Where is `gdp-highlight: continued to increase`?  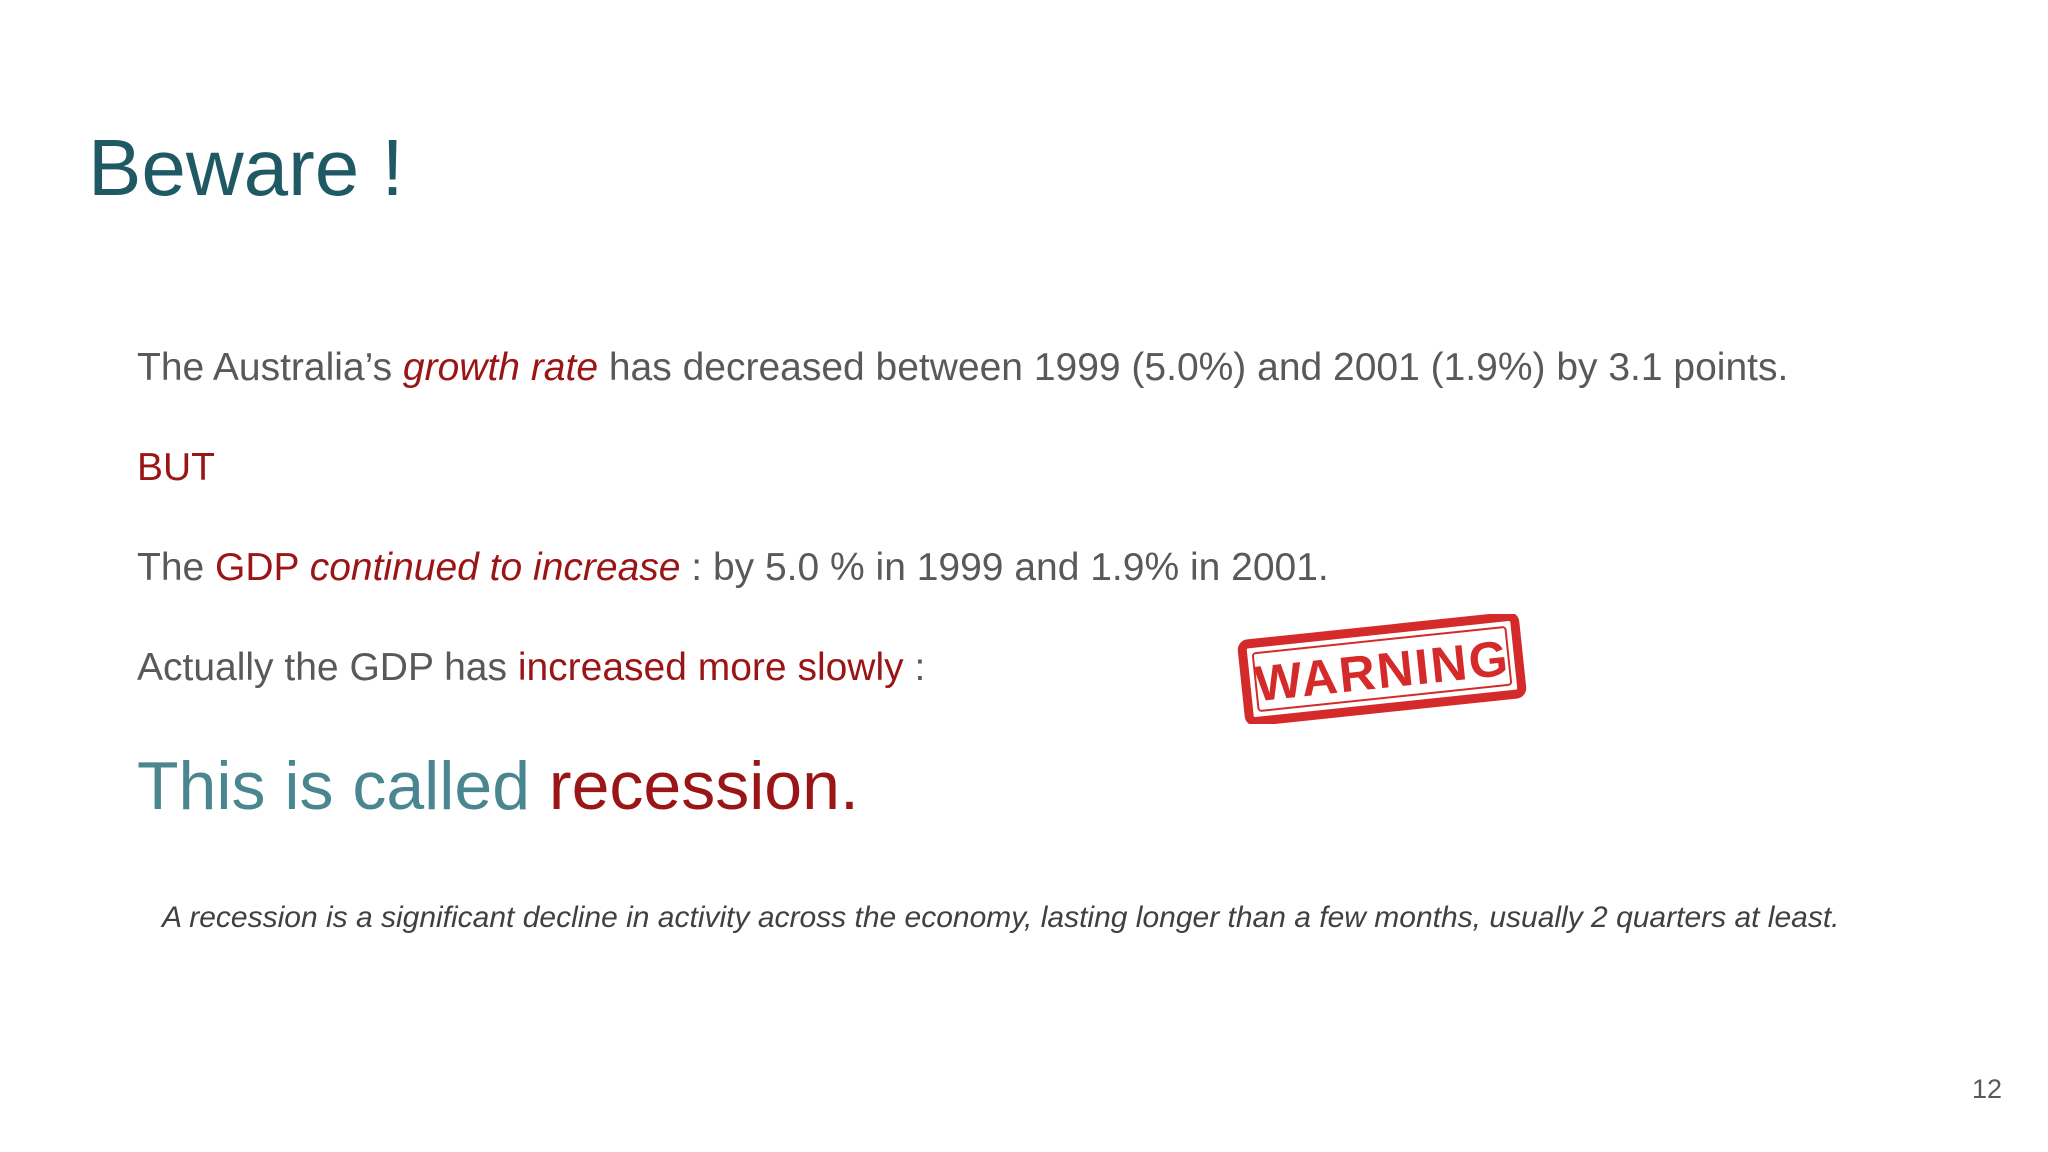 gdp-highlight: continued to increase is located at coordinates (495, 567).